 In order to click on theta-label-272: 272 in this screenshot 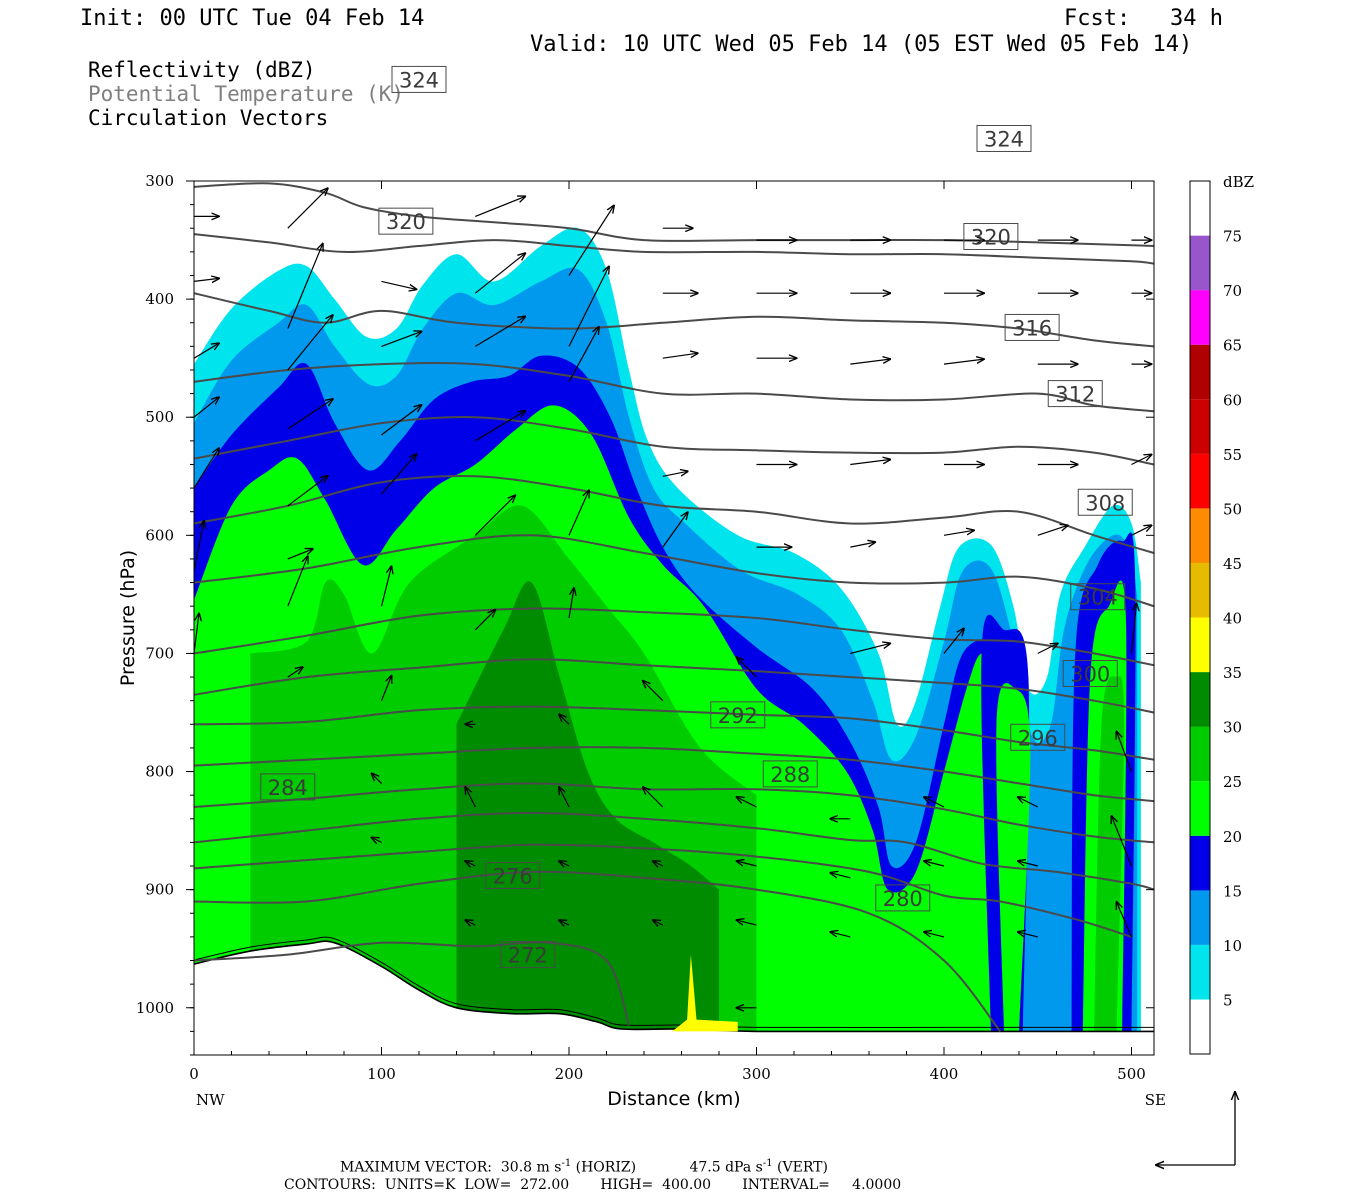, I will do `click(528, 956)`.